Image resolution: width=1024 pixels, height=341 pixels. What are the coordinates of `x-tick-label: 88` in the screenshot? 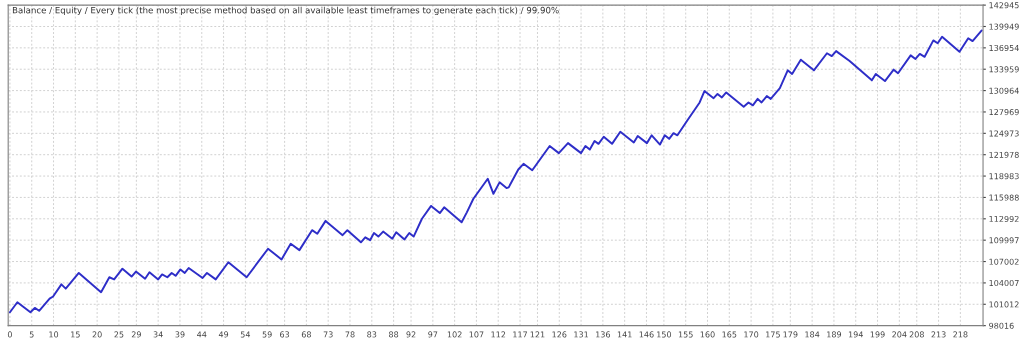 It's located at (394, 334).